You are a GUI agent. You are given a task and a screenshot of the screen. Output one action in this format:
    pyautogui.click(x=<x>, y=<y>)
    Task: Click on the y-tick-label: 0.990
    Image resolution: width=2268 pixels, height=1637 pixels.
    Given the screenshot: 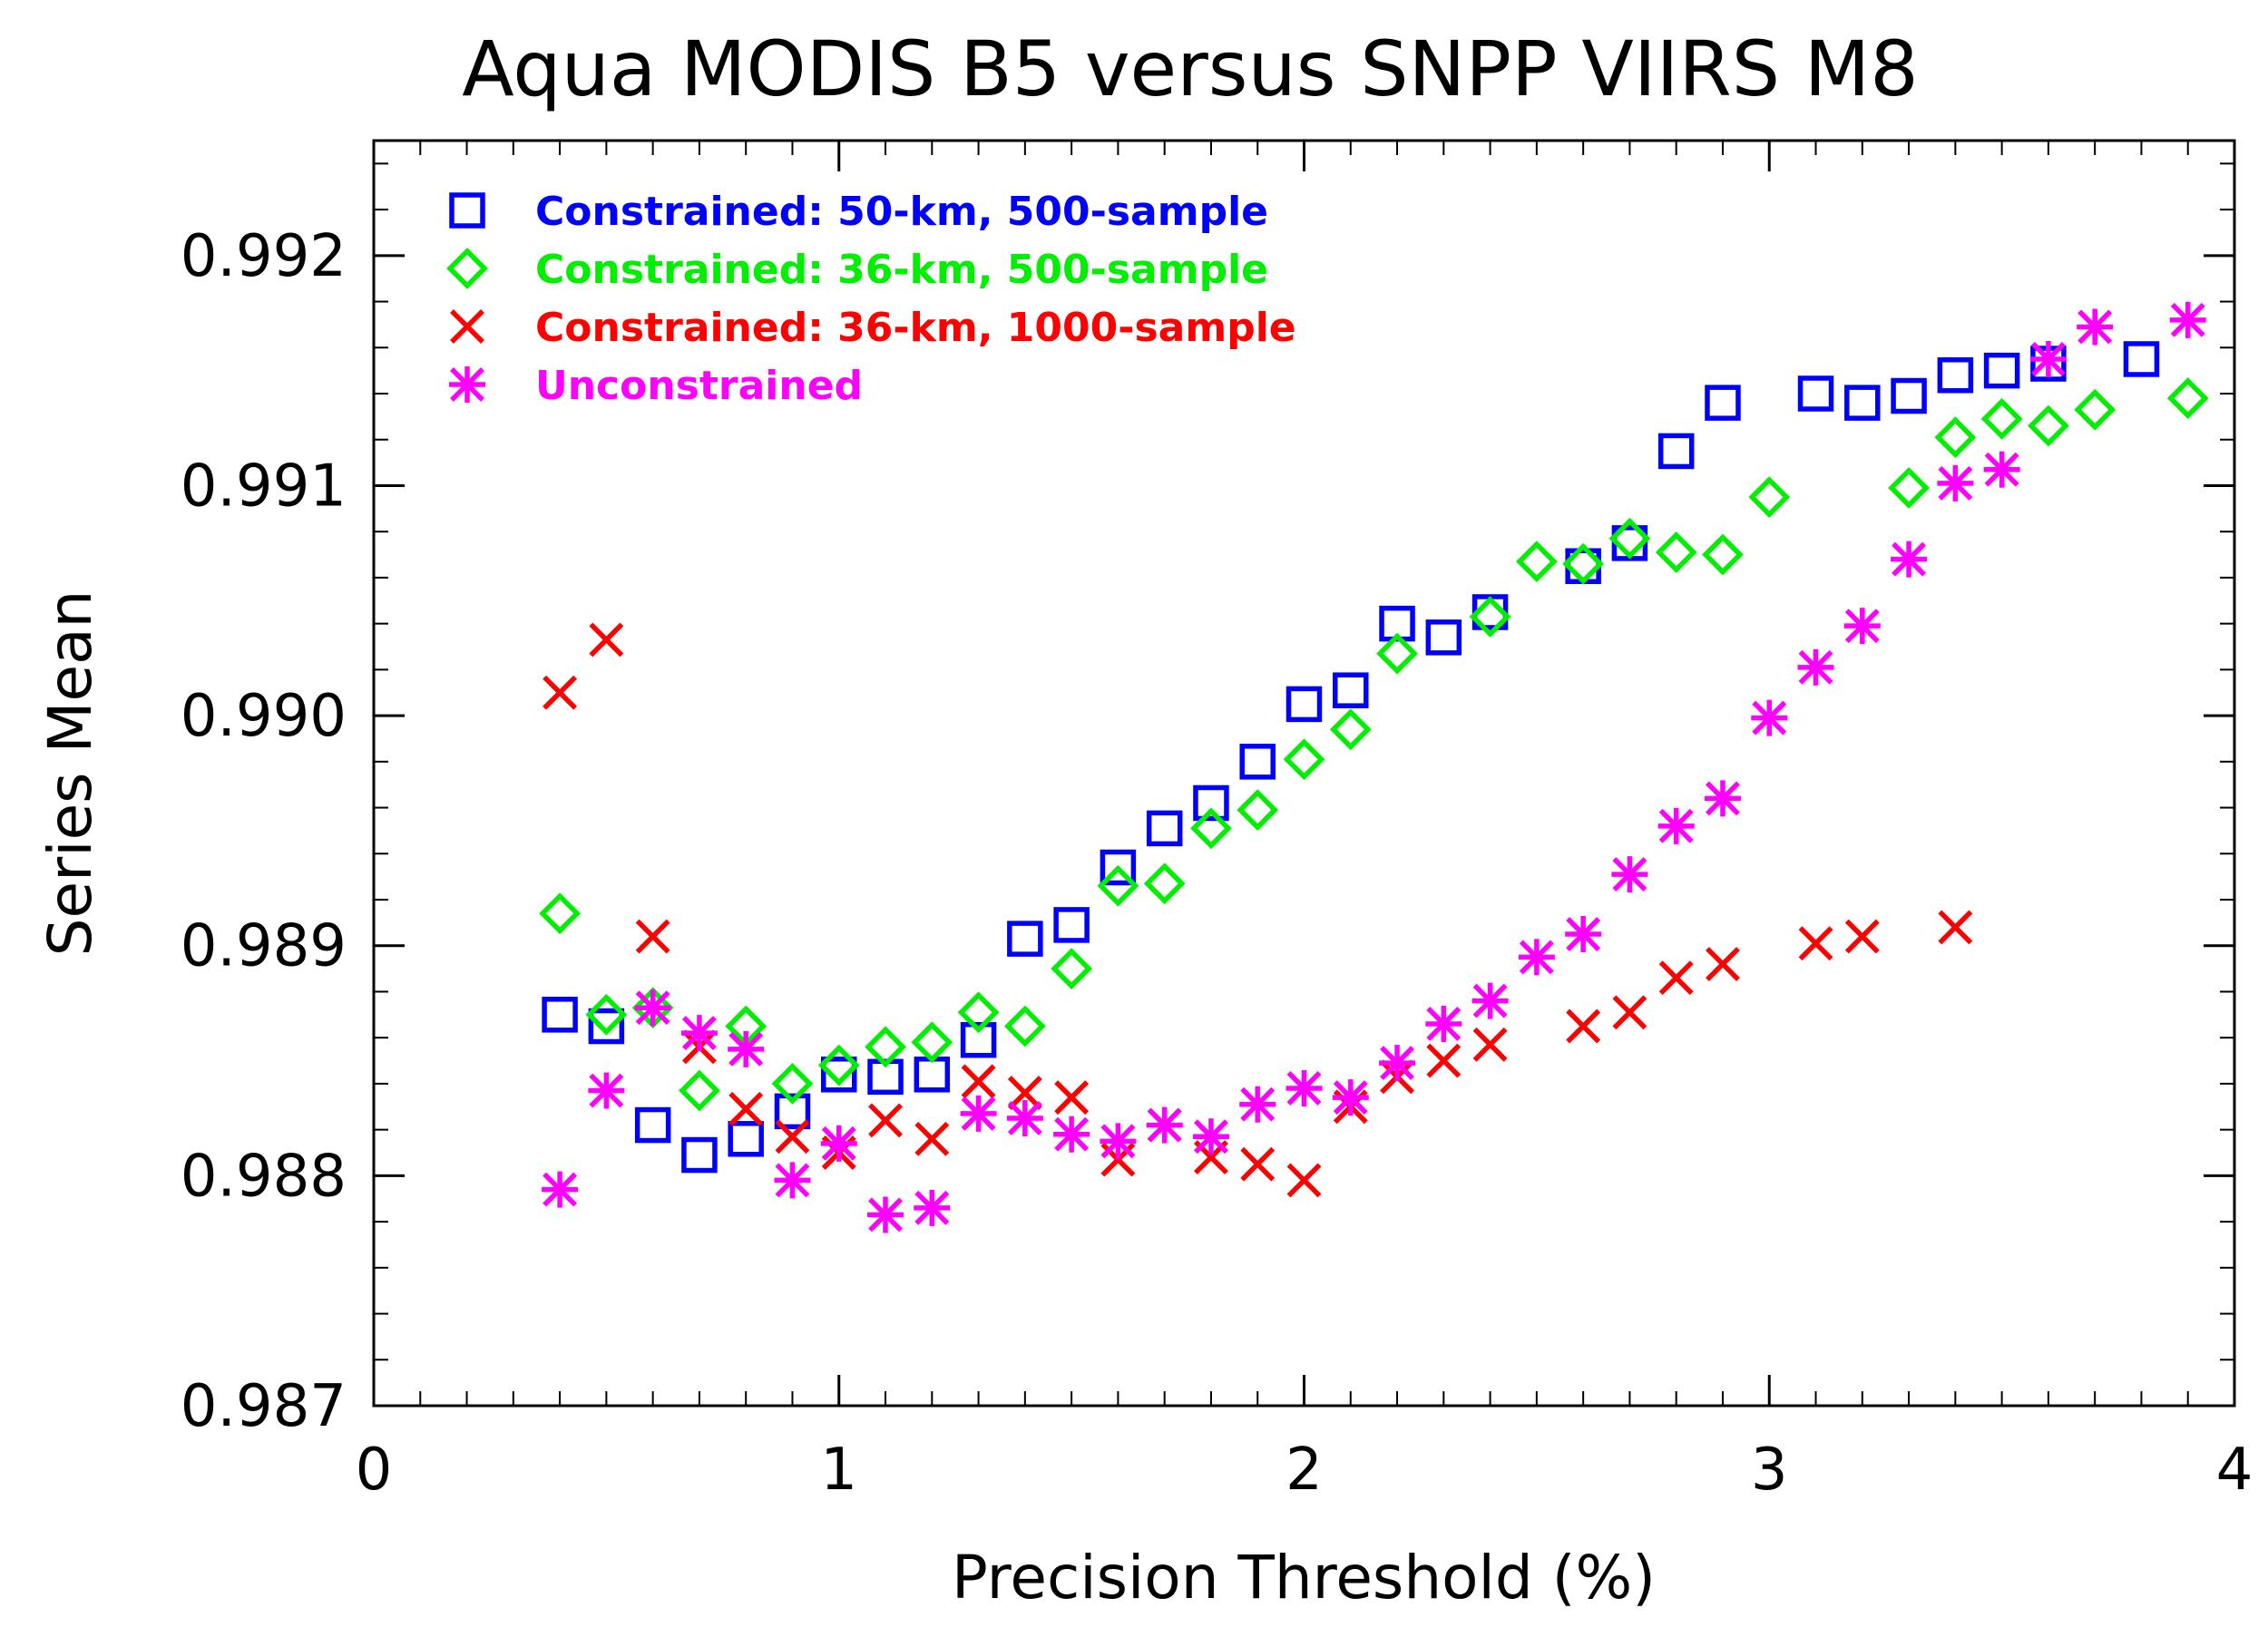 What is the action you would take?
    pyautogui.click(x=264, y=716)
    